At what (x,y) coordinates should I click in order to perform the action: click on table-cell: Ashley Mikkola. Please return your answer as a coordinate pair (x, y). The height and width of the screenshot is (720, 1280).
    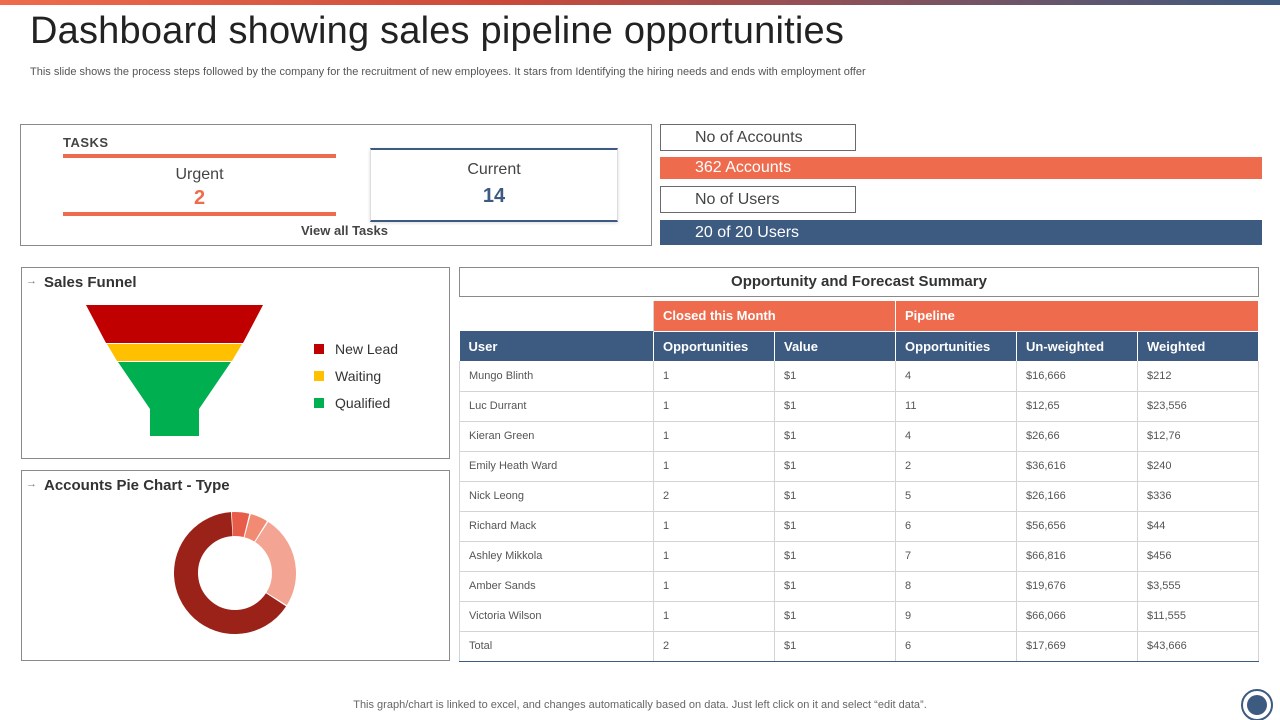
    Looking at the image, I should click on (556, 556).